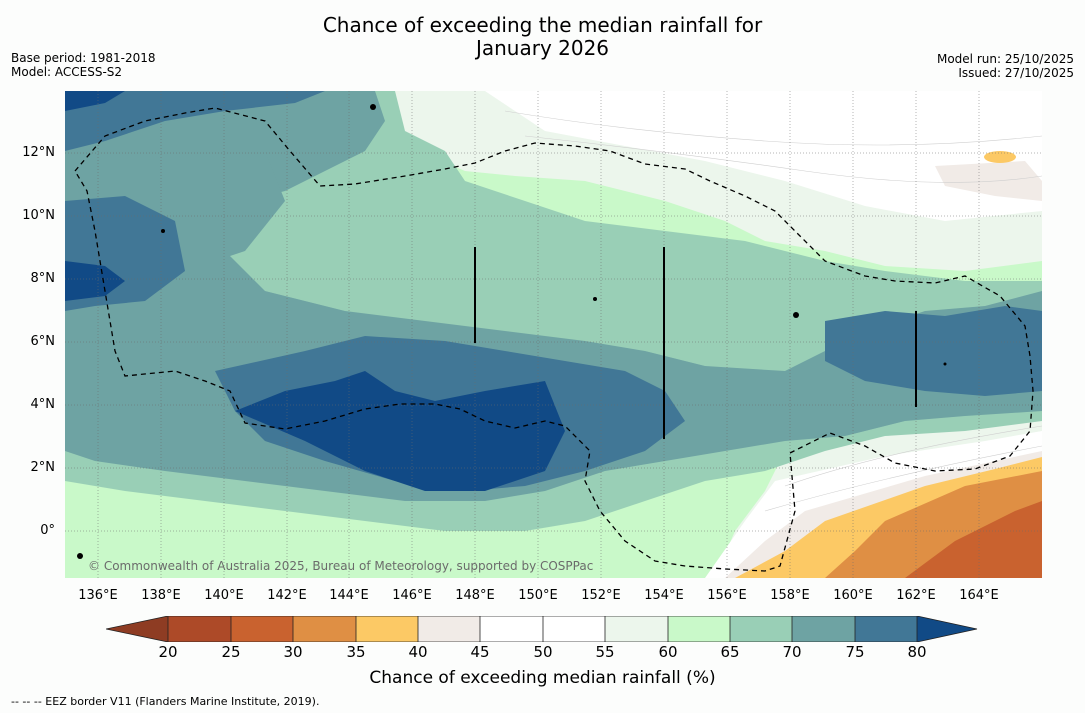 The height and width of the screenshot is (713, 1085). I want to click on lat-label-2n: 2°N, so click(43, 467).